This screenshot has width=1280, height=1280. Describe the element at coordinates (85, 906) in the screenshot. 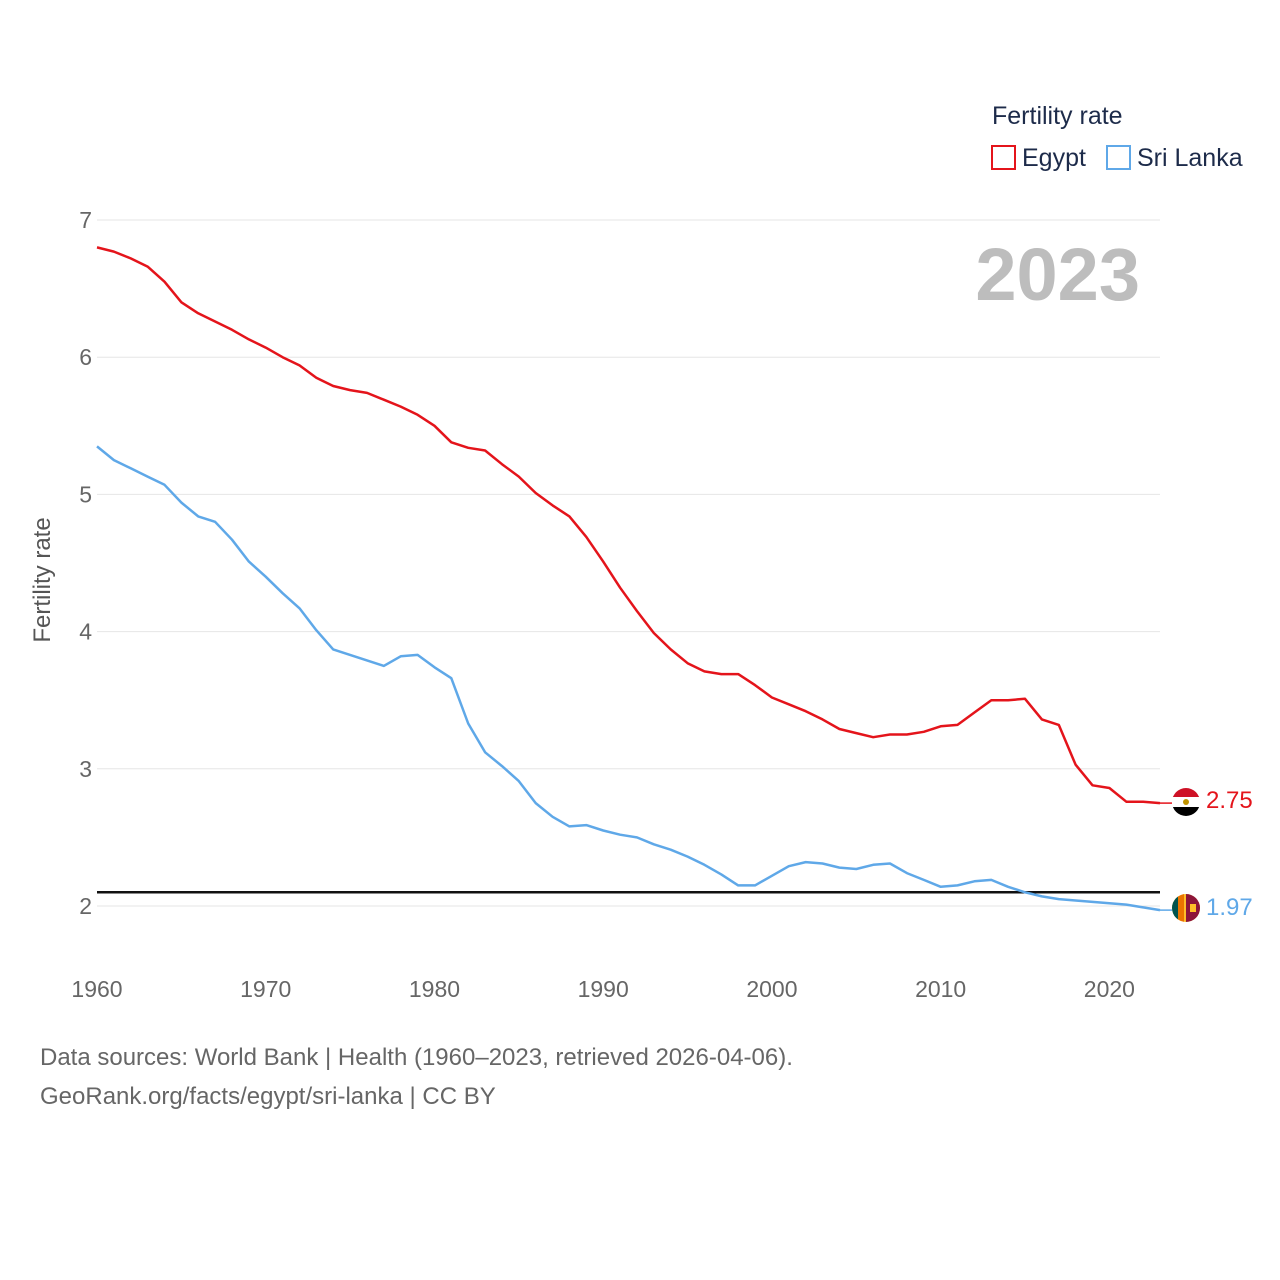

I see `y-tick-label: 2` at that location.